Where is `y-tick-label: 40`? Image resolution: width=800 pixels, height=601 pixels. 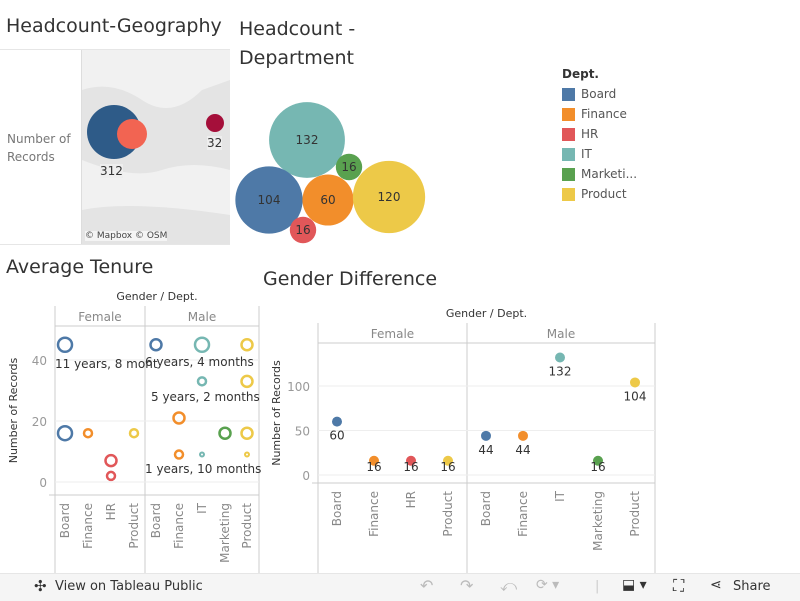
y-tick-label: 40 is located at coordinates (39, 361).